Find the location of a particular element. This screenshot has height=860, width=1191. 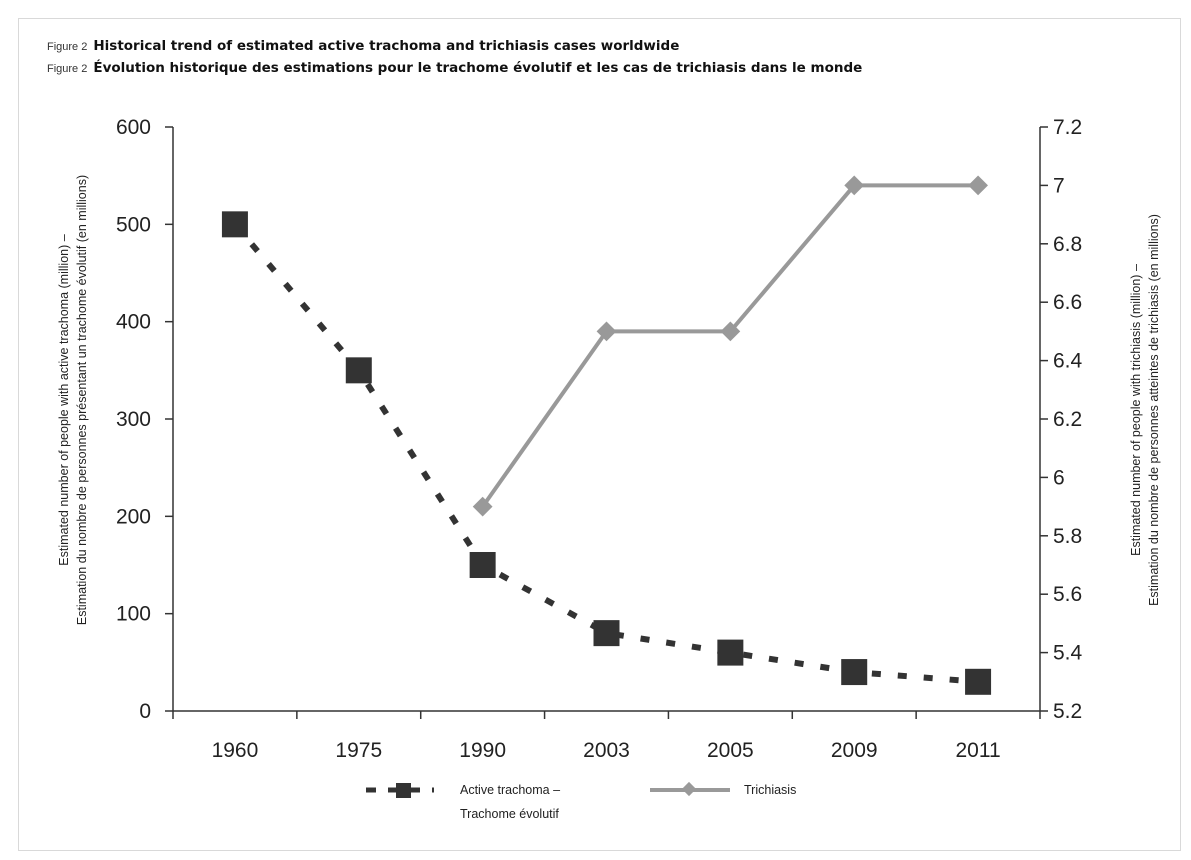

legend-trichiasis-marker is located at coordinates (689, 789).